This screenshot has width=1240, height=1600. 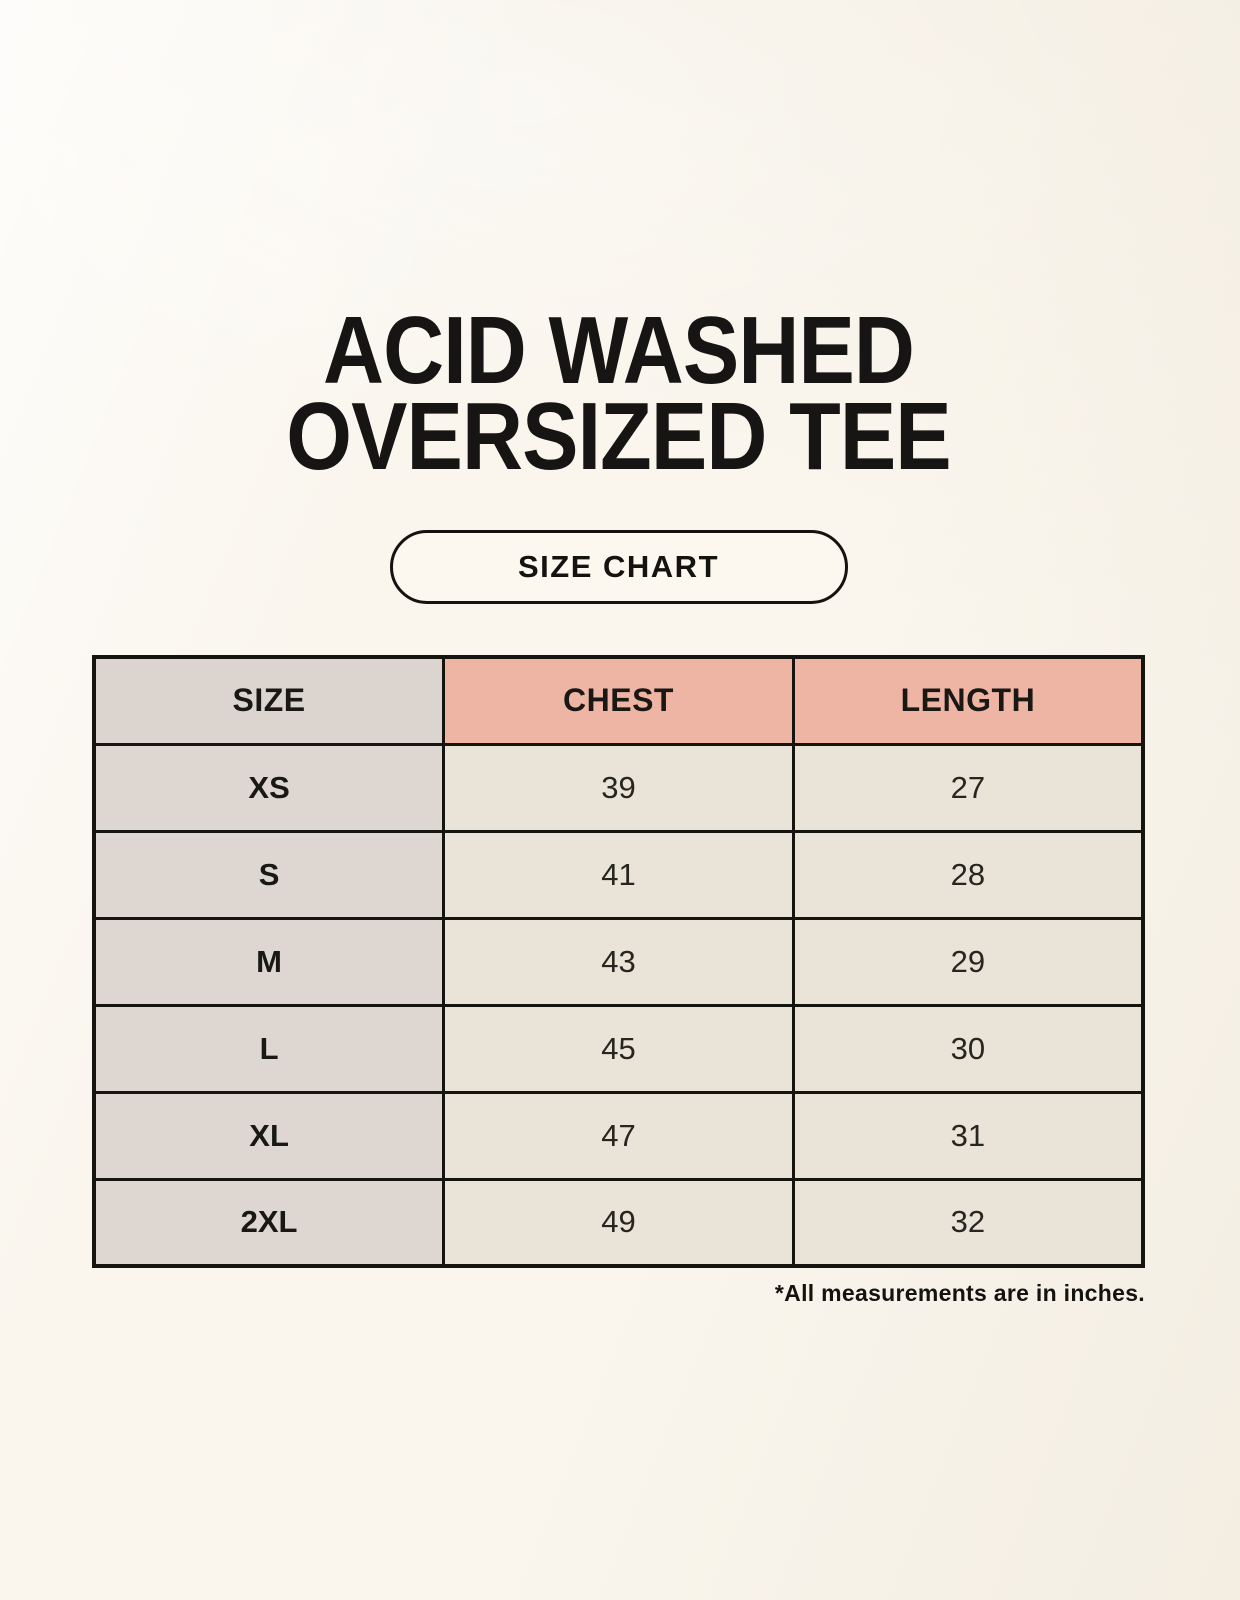 I want to click on size-label-cell: M, so click(x=269, y=961).